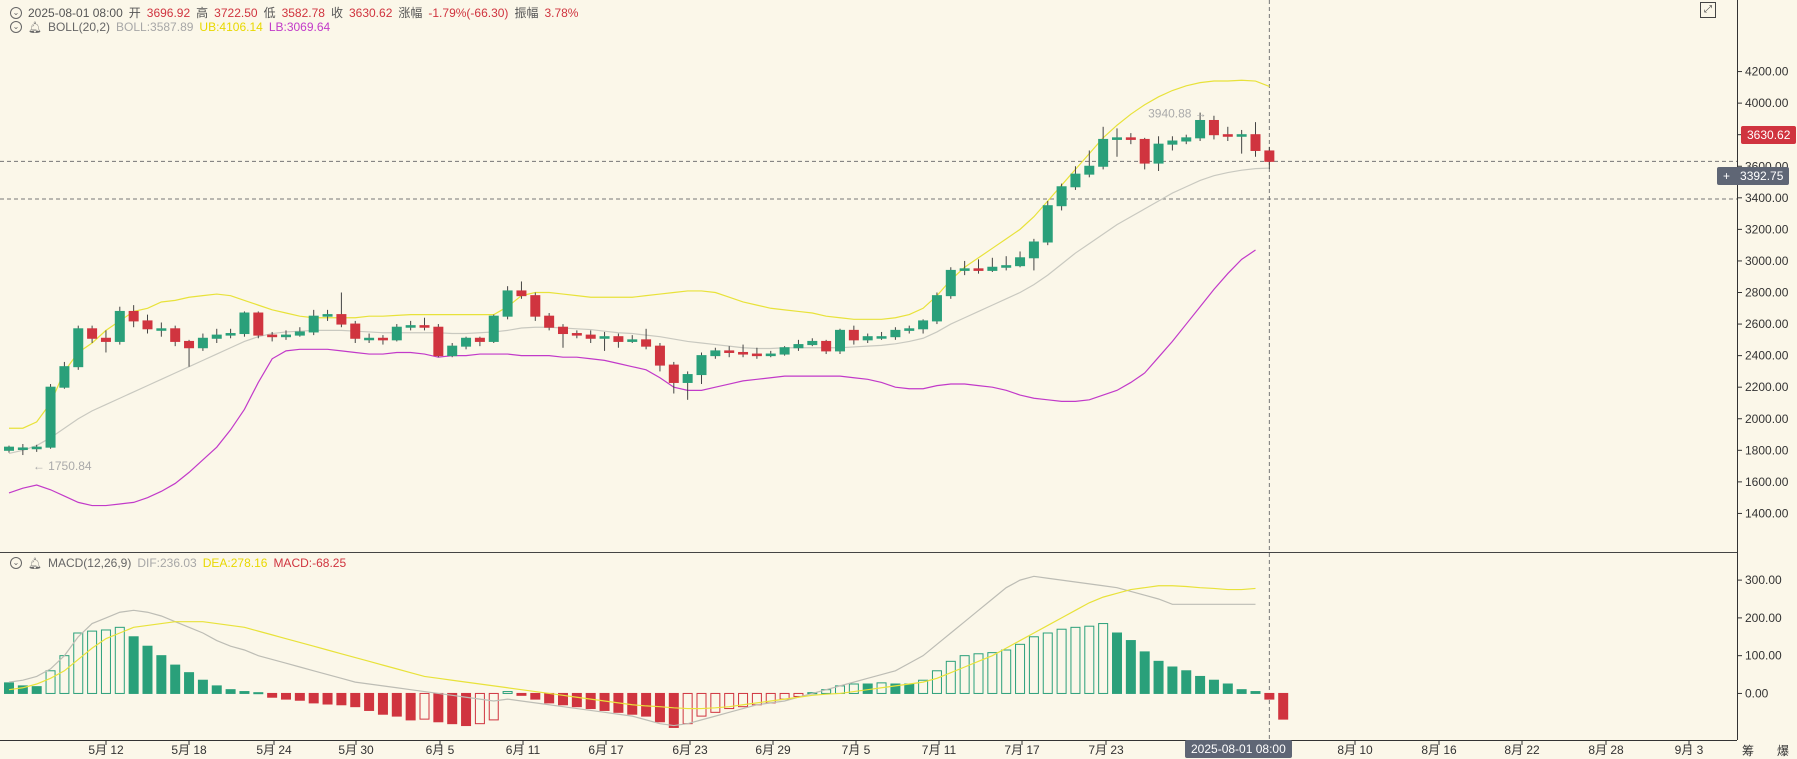  Describe the element at coordinates (1708, 10) in the screenshot. I see `maximize-icon: ⤢` at that location.